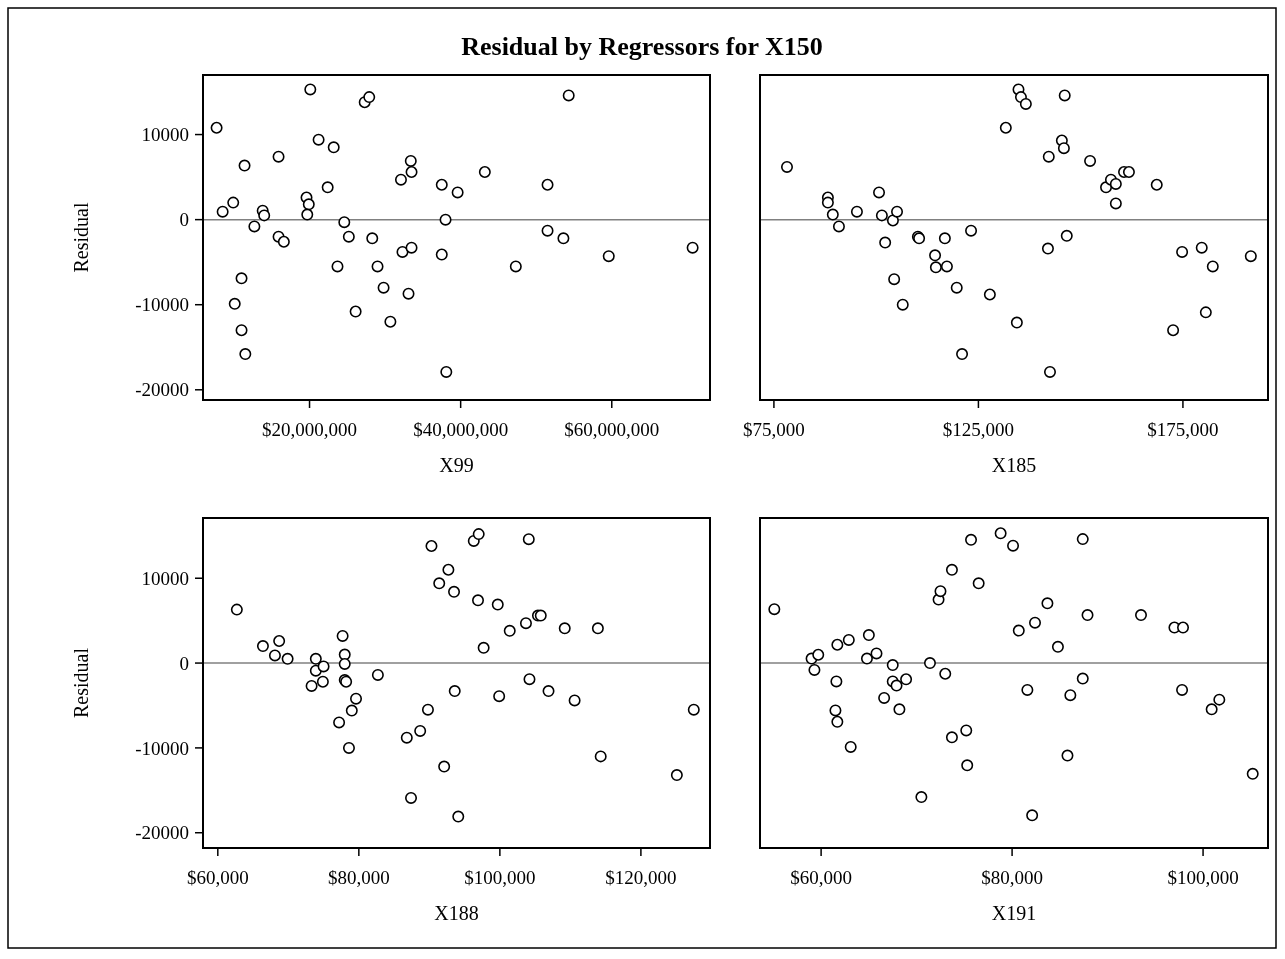 The width and height of the screenshot is (1285, 959). Describe the element at coordinates (978, 429) in the screenshot. I see `x-tick-label: $125,000` at that location.